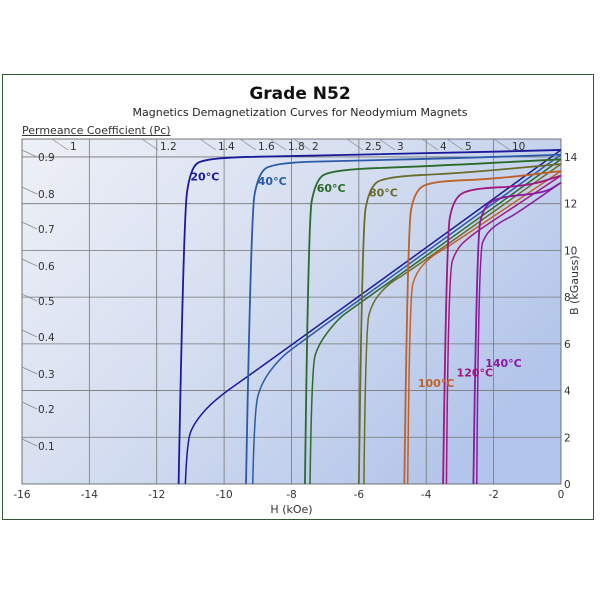 The width and height of the screenshot is (600, 600). I want to click on pc-left-label: 0.1, so click(46, 447).